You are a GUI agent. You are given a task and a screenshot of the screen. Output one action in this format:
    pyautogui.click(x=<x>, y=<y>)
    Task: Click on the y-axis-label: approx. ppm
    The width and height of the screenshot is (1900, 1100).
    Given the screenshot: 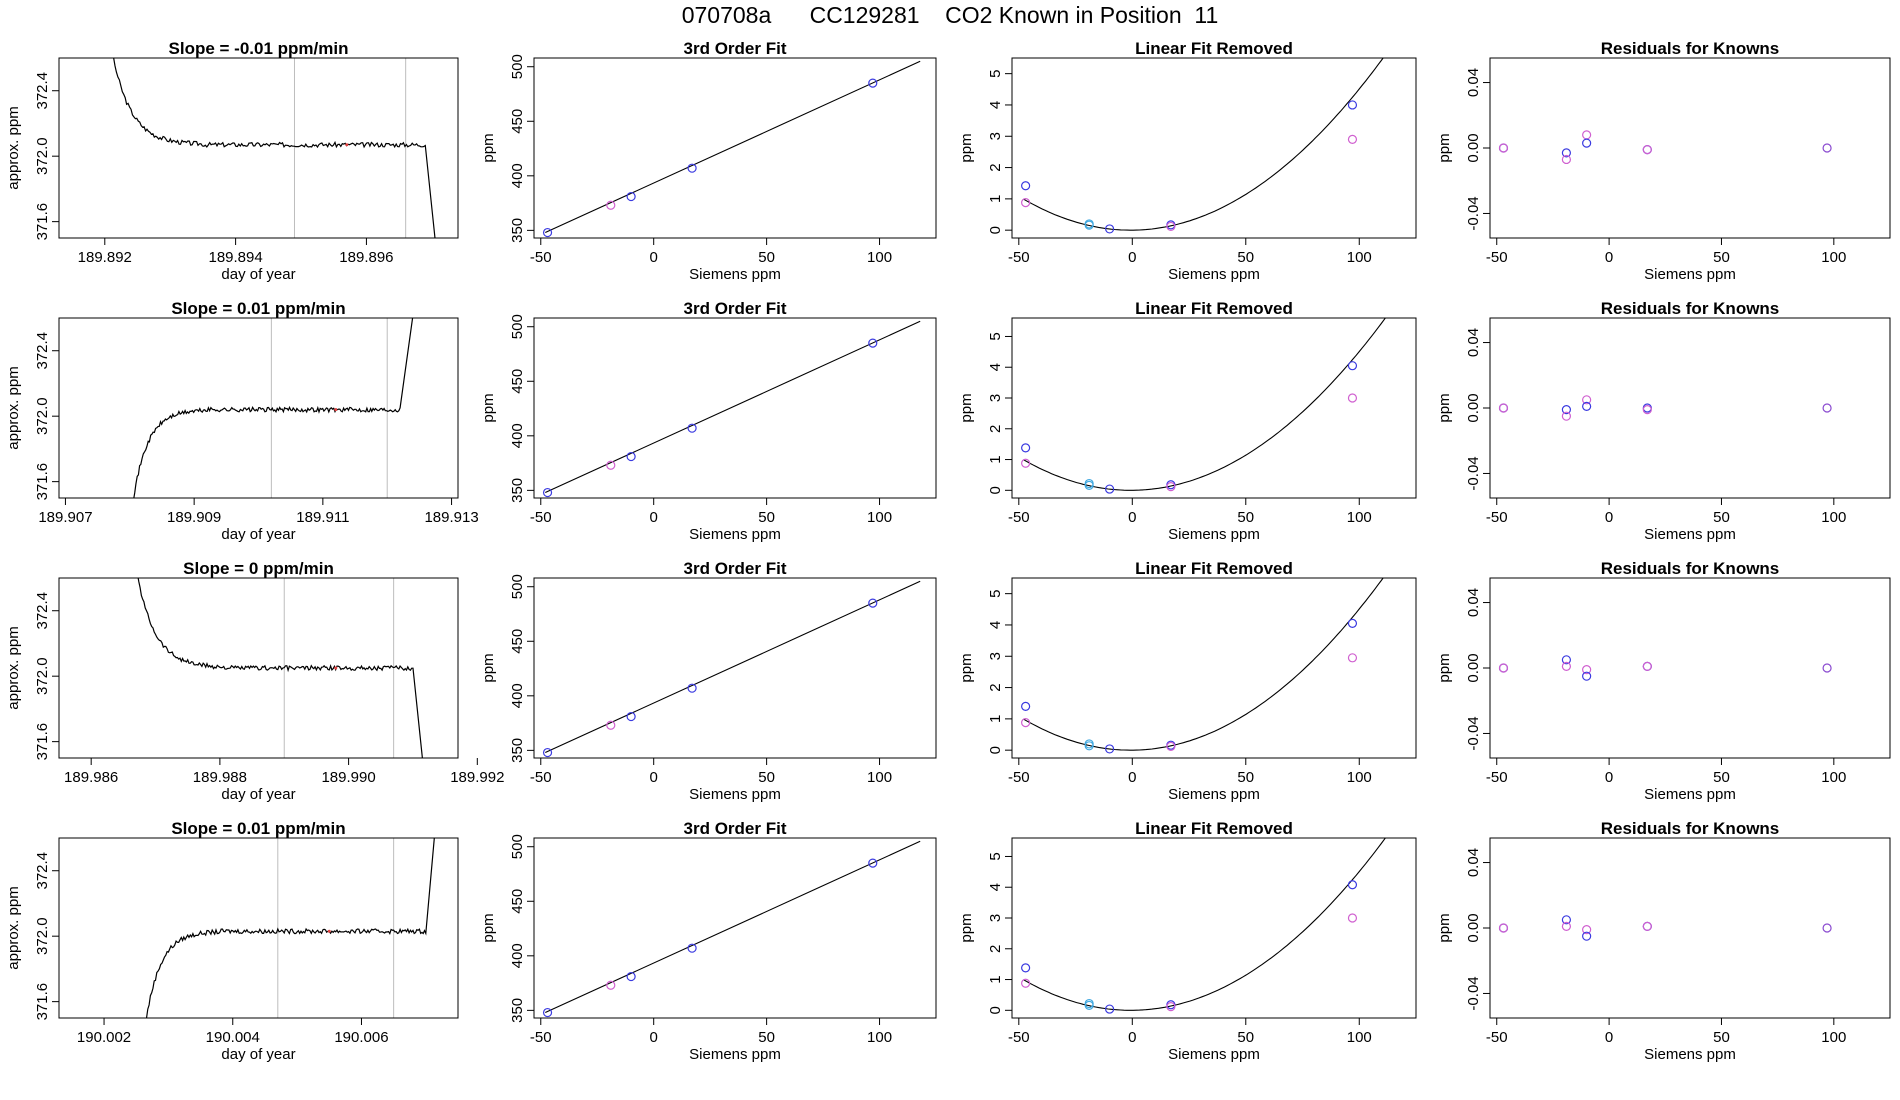 What is the action you would take?
    pyautogui.click(x=13, y=407)
    